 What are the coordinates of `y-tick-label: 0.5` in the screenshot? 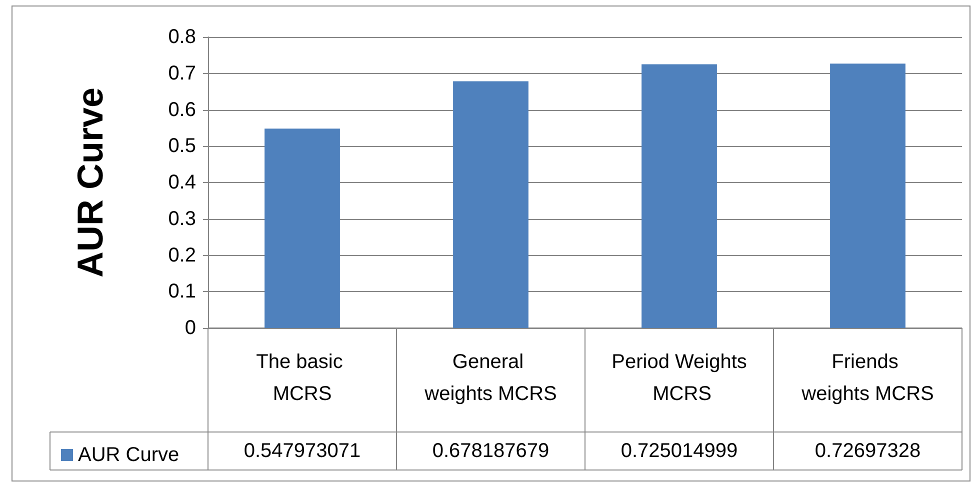 It's located at (182, 146).